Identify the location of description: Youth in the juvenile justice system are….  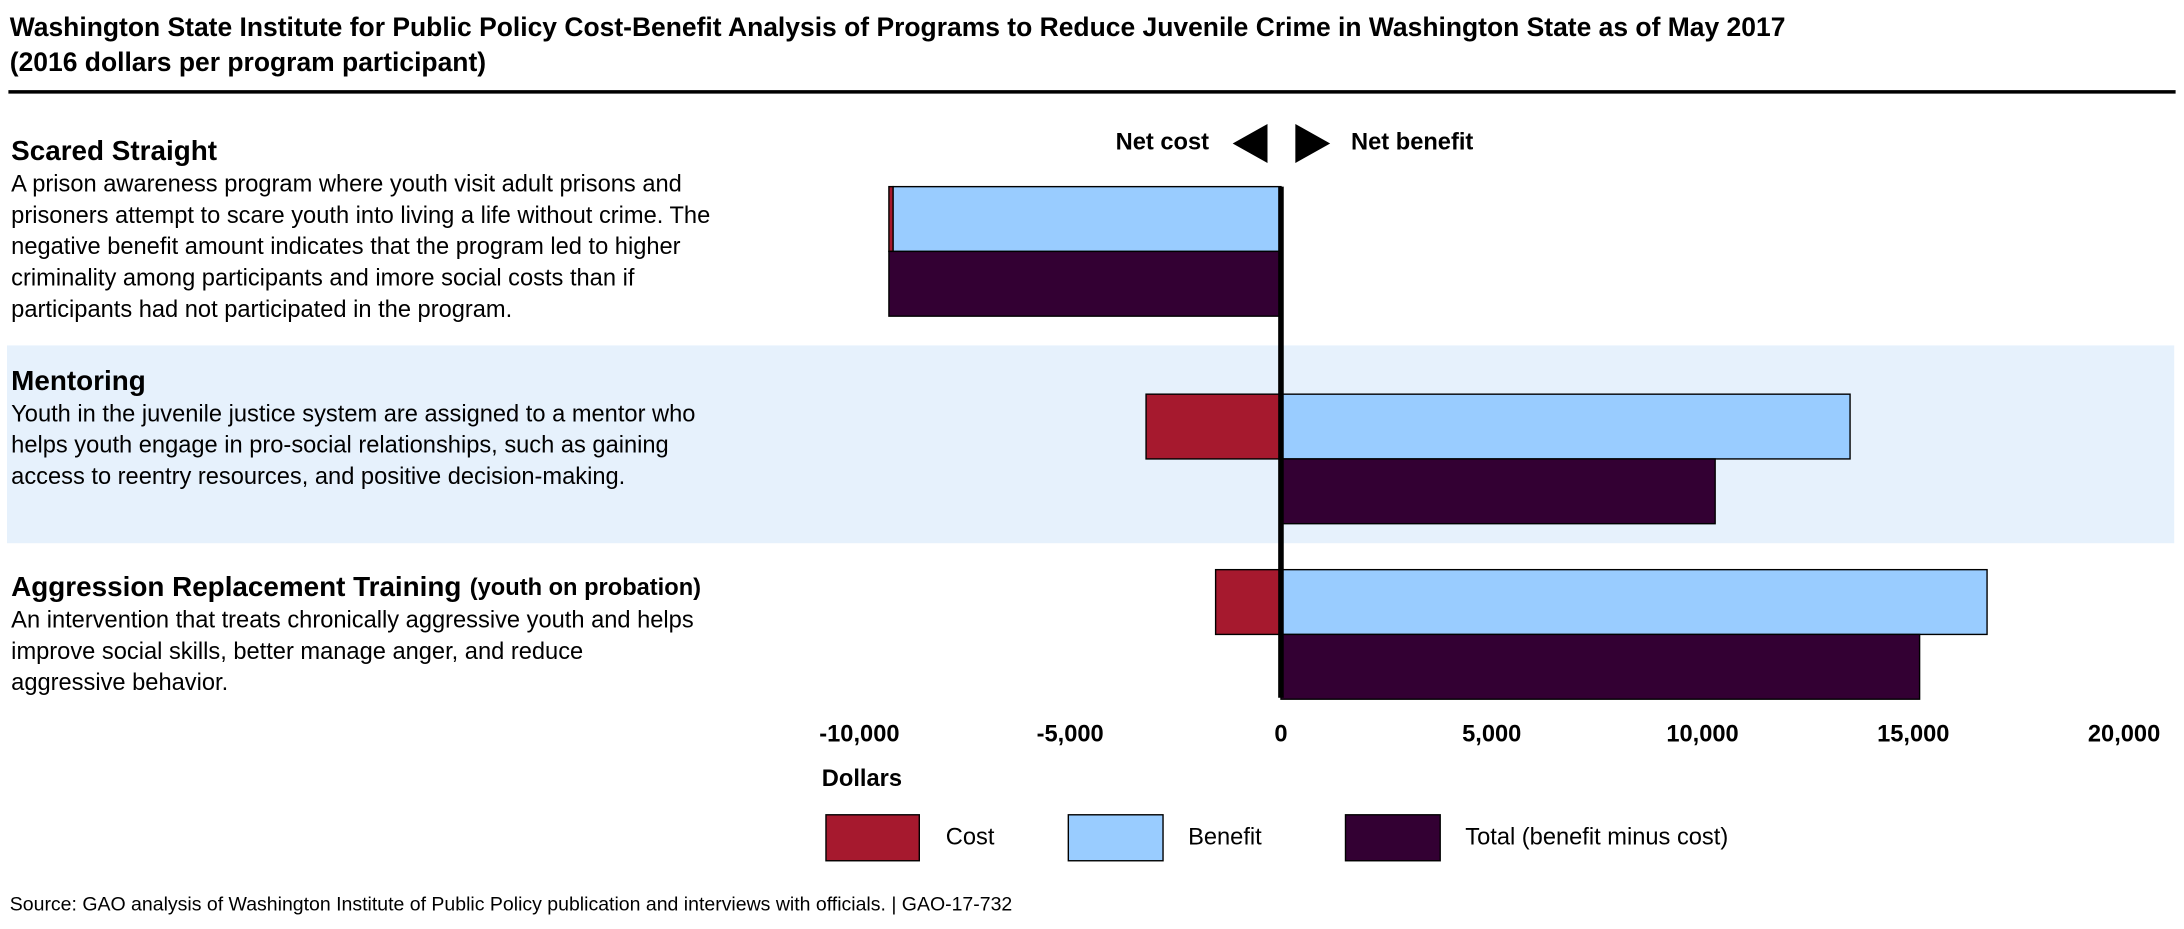
(353, 414).